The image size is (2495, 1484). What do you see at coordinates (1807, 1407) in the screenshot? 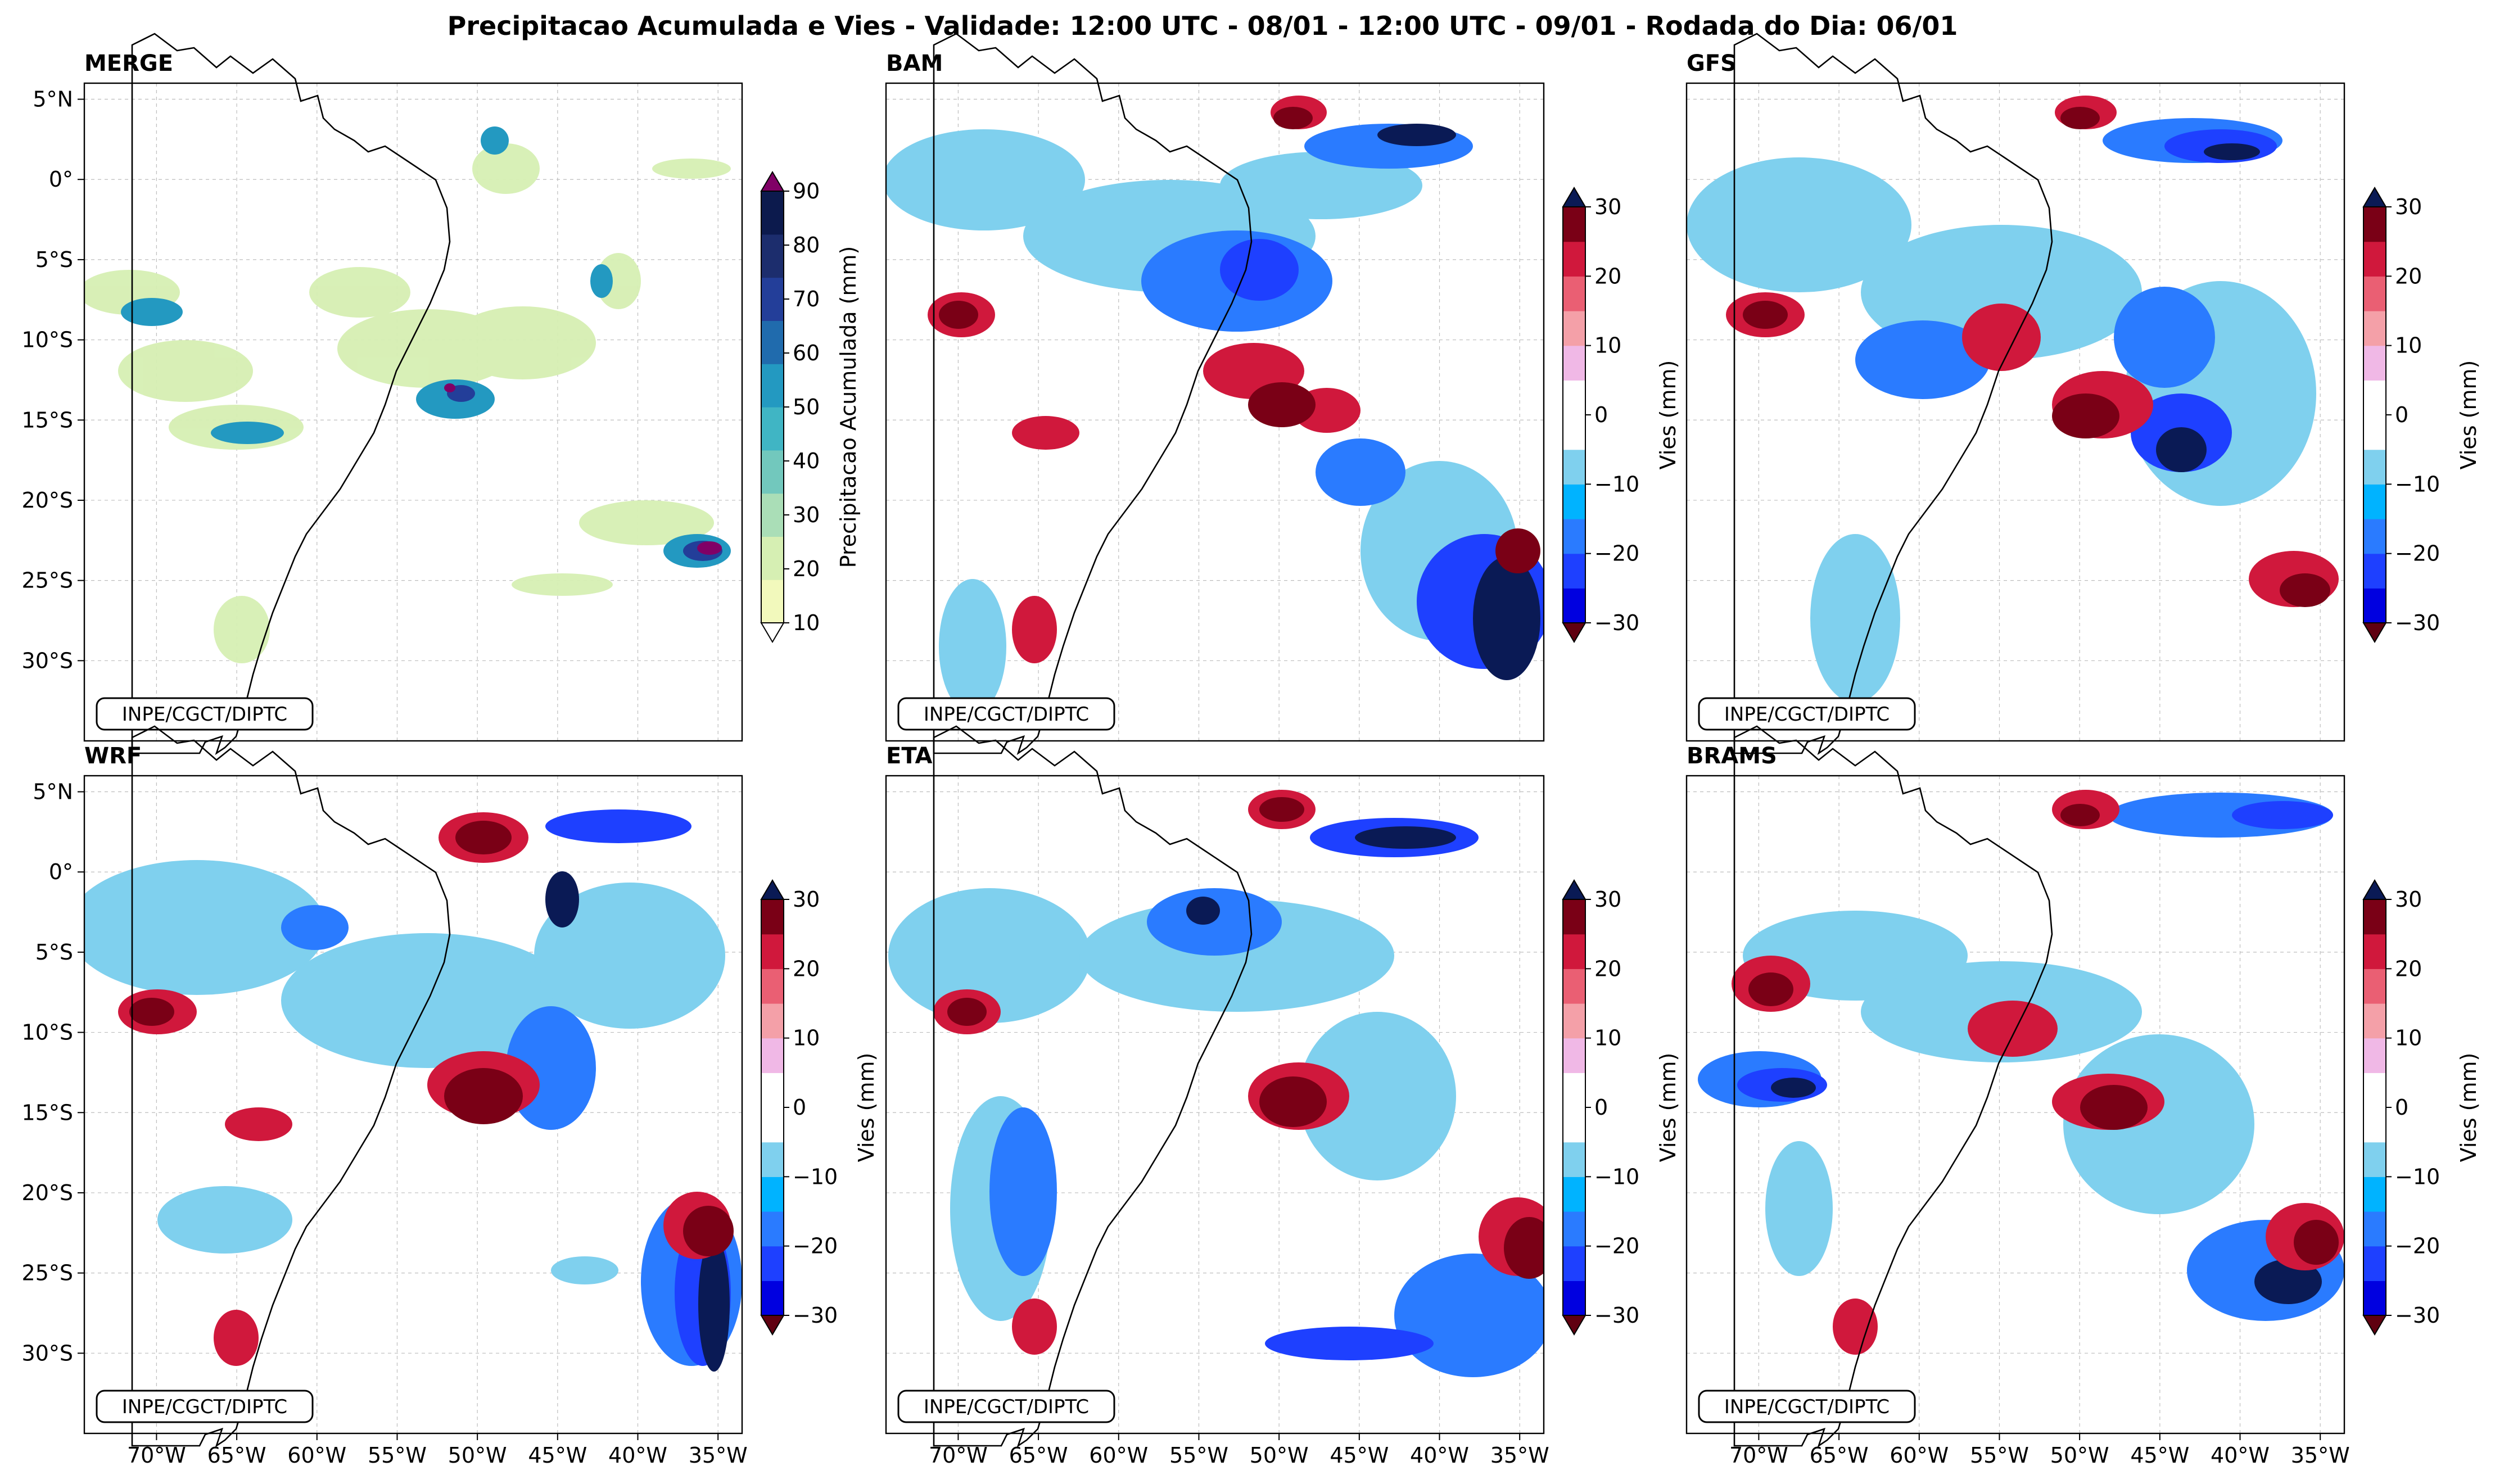
I see `credit-label: INPE/CGCT/DIPTC` at bounding box center [1807, 1407].